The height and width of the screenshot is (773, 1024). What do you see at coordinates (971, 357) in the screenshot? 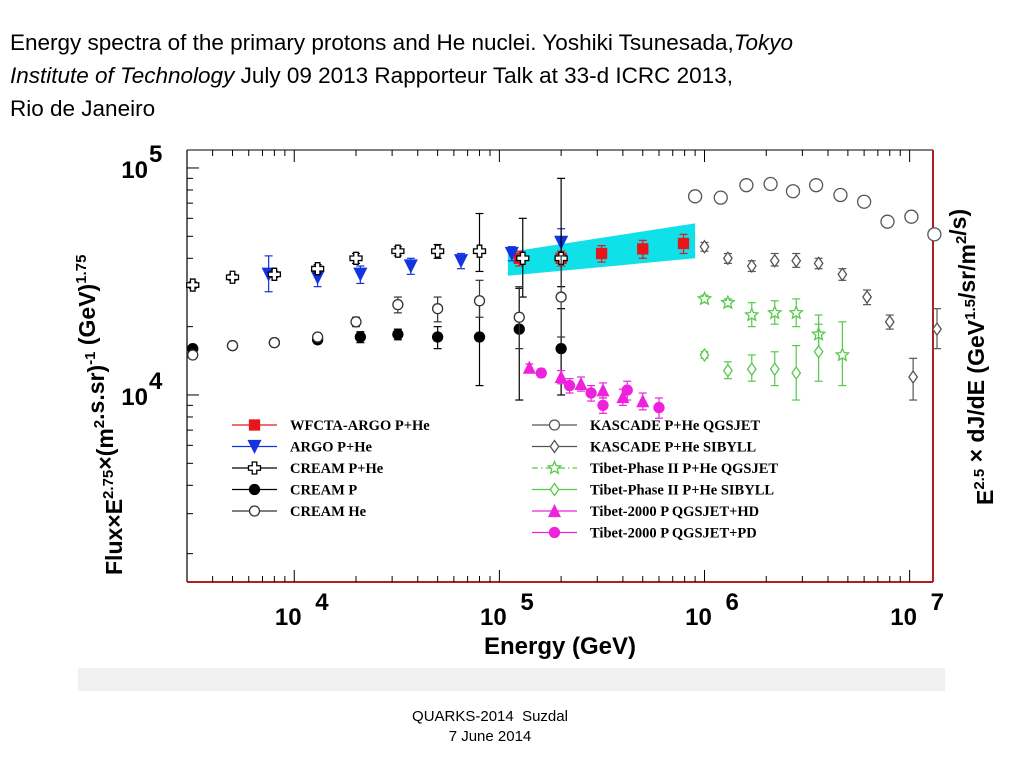
I see `y-axis-title-right: E2.5 × dJ/dE (GeV1.5/sr/m2/s)` at bounding box center [971, 357].